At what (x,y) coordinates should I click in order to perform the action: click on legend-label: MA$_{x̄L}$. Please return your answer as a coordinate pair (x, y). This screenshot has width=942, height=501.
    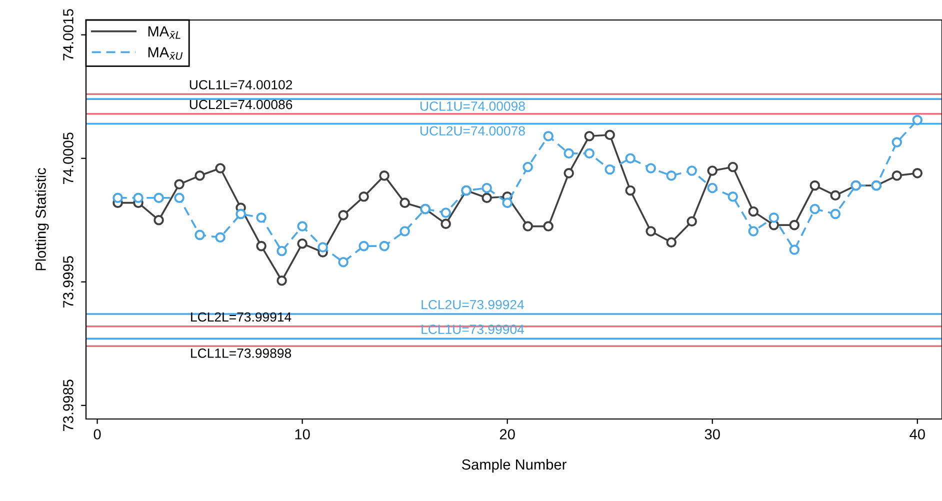
    Looking at the image, I should click on (164, 32).